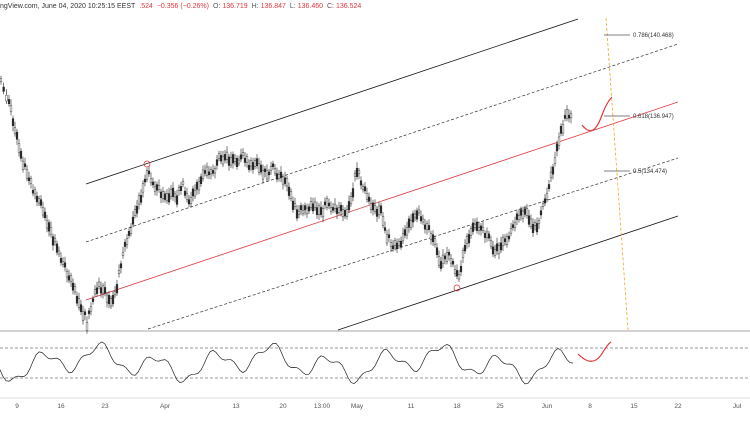 This screenshot has height=430, width=750. I want to click on x-tick-label: Jun, so click(547, 406).